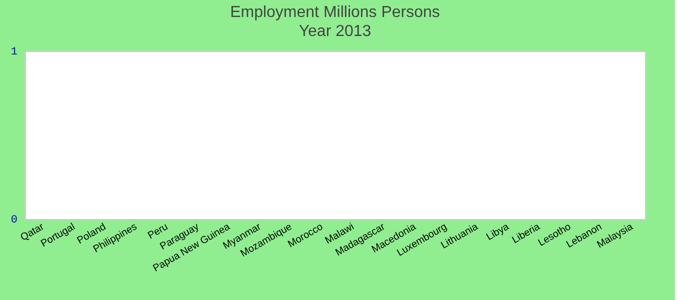  What do you see at coordinates (14, 52) in the screenshot?
I see `y-tick-label: 1` at bounding box center [14, 52].